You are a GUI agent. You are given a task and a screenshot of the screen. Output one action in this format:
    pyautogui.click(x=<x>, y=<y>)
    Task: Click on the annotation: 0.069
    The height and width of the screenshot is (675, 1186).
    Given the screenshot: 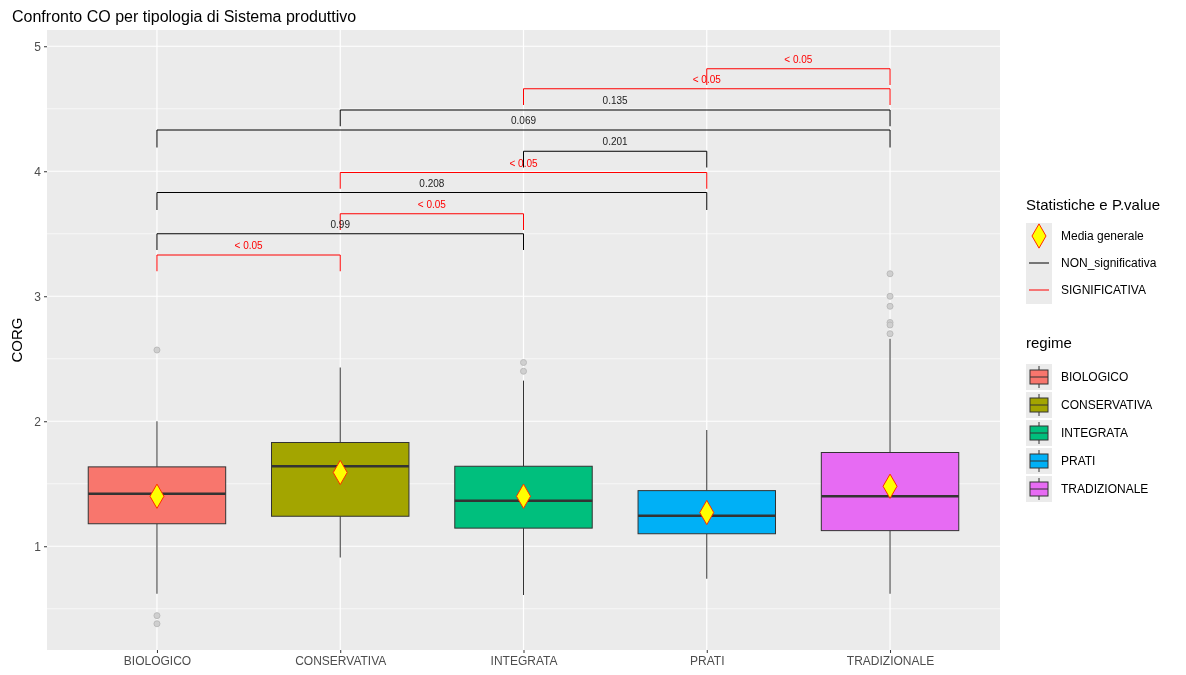 What is the action you would take?
    pyautogui.click(x=523, y=120)
    